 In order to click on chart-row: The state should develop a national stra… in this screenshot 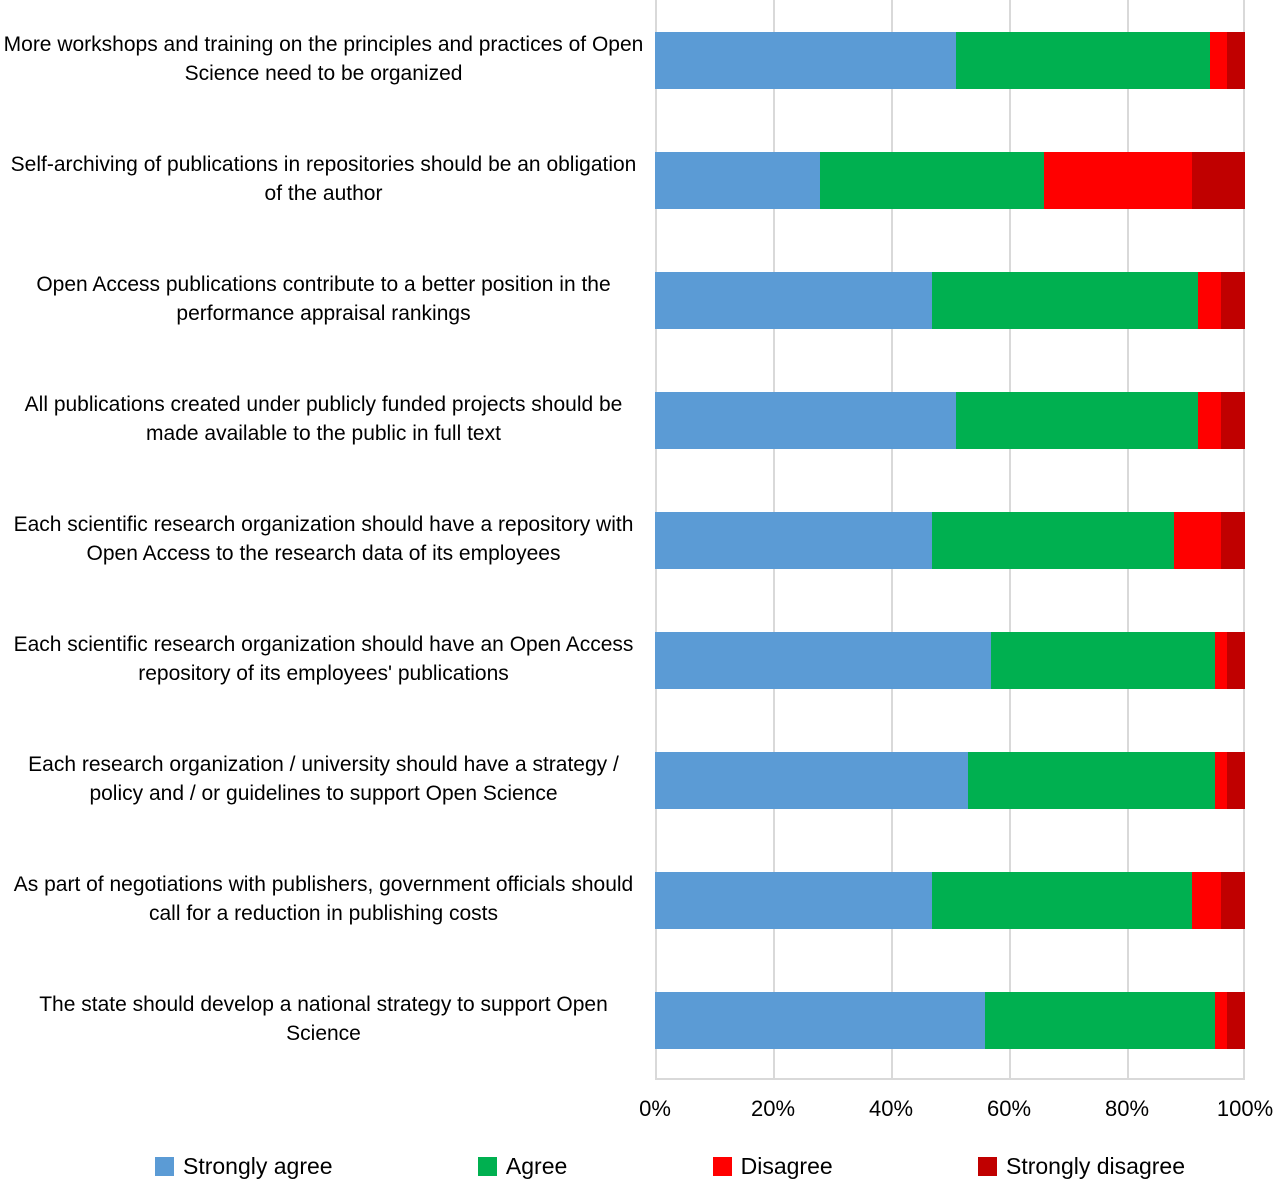, I will do `click(640, 1020)`.